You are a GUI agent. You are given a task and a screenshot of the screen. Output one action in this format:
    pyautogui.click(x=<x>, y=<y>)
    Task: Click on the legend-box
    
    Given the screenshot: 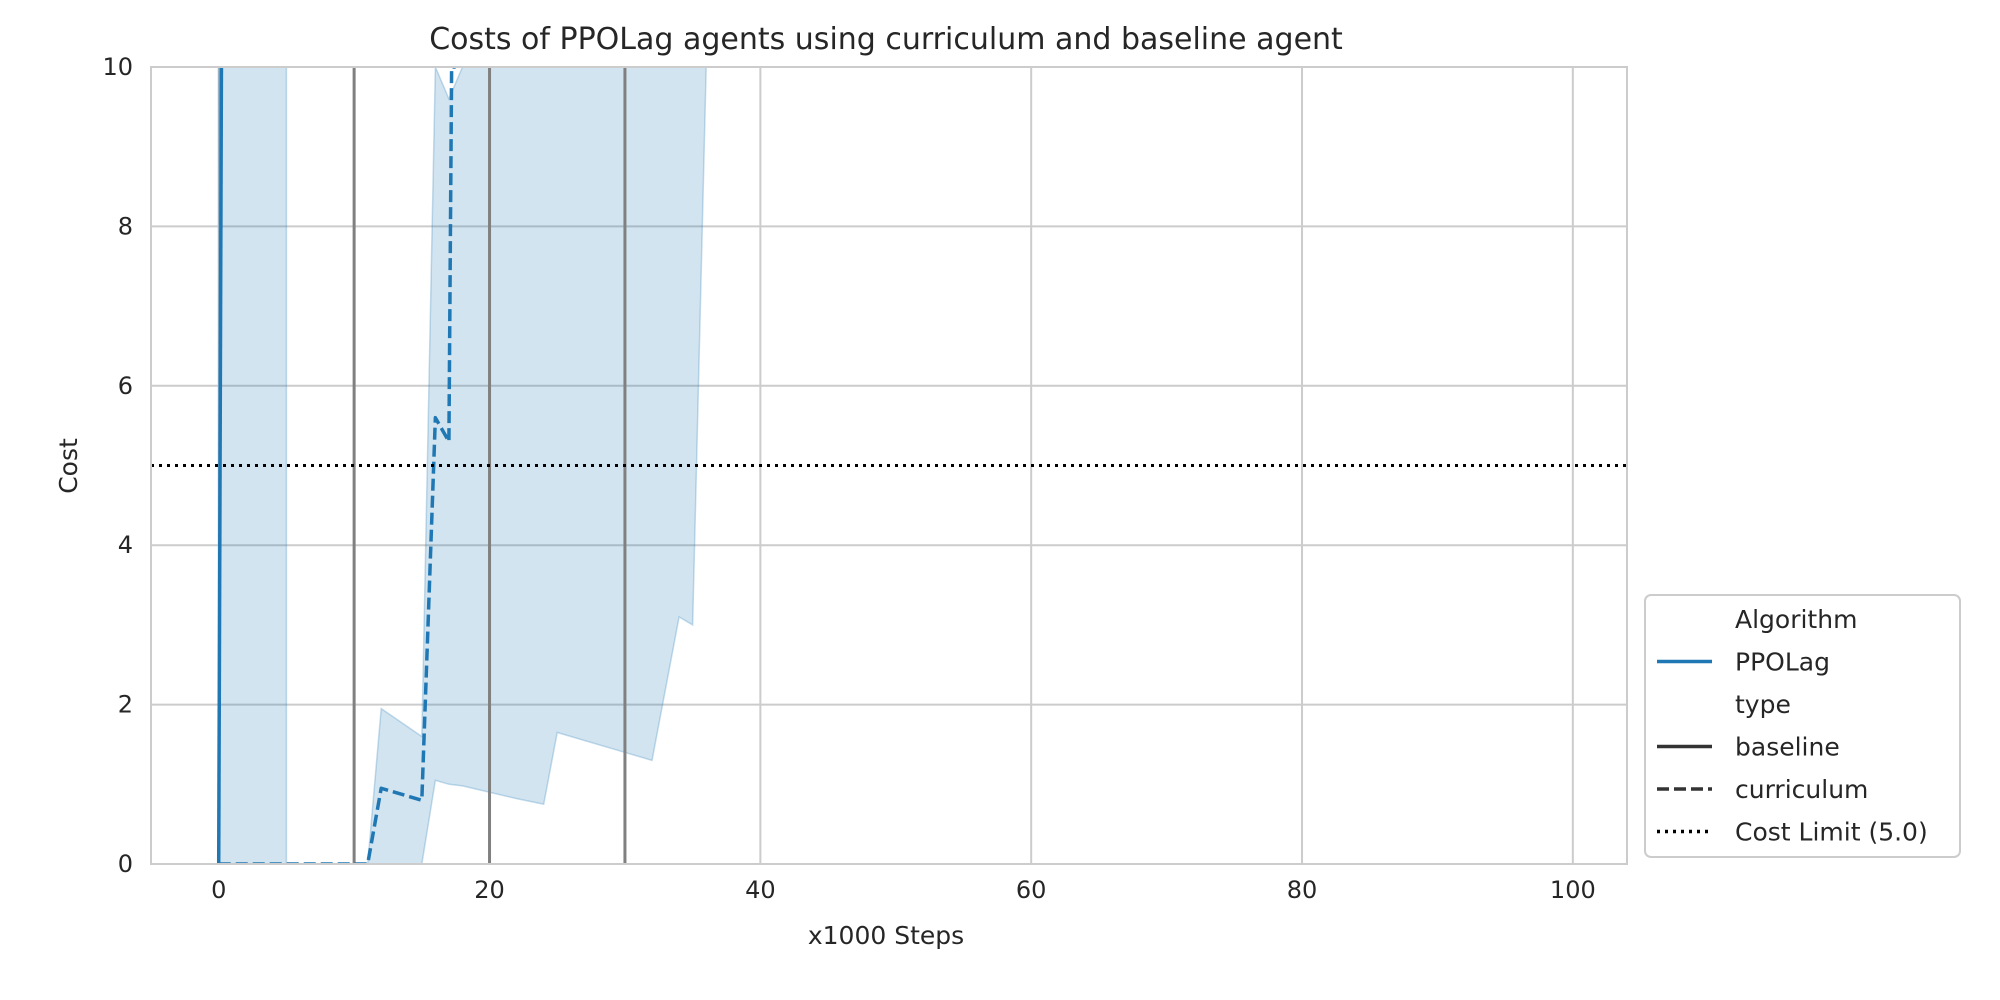 What is the action you would take?
    pyautogui.click(x=1802, y=726)
    